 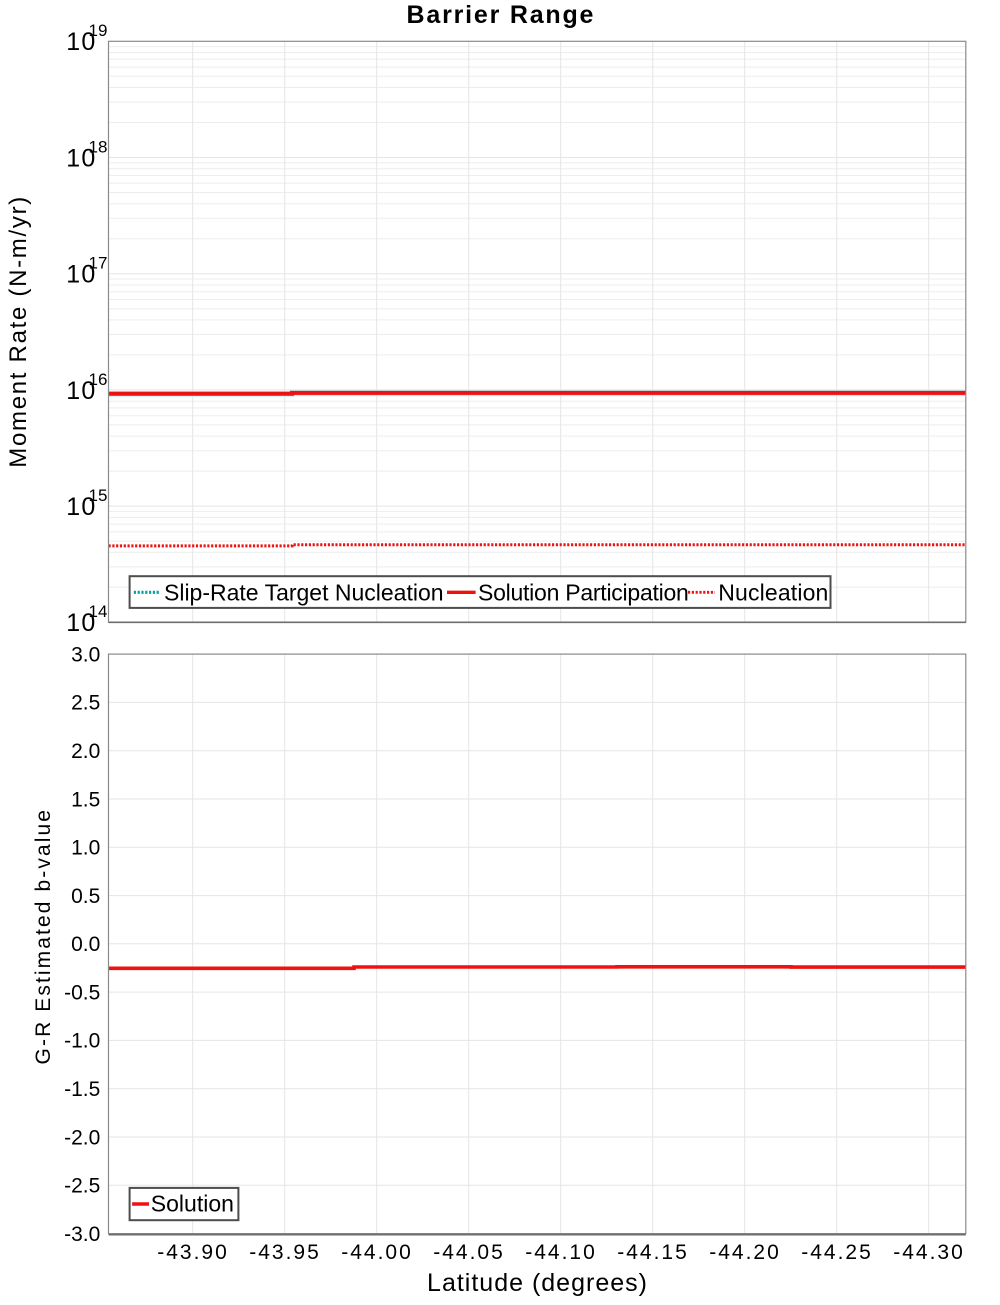 I want to click on svg-text: -44.15, so click(x=653, y=1252).